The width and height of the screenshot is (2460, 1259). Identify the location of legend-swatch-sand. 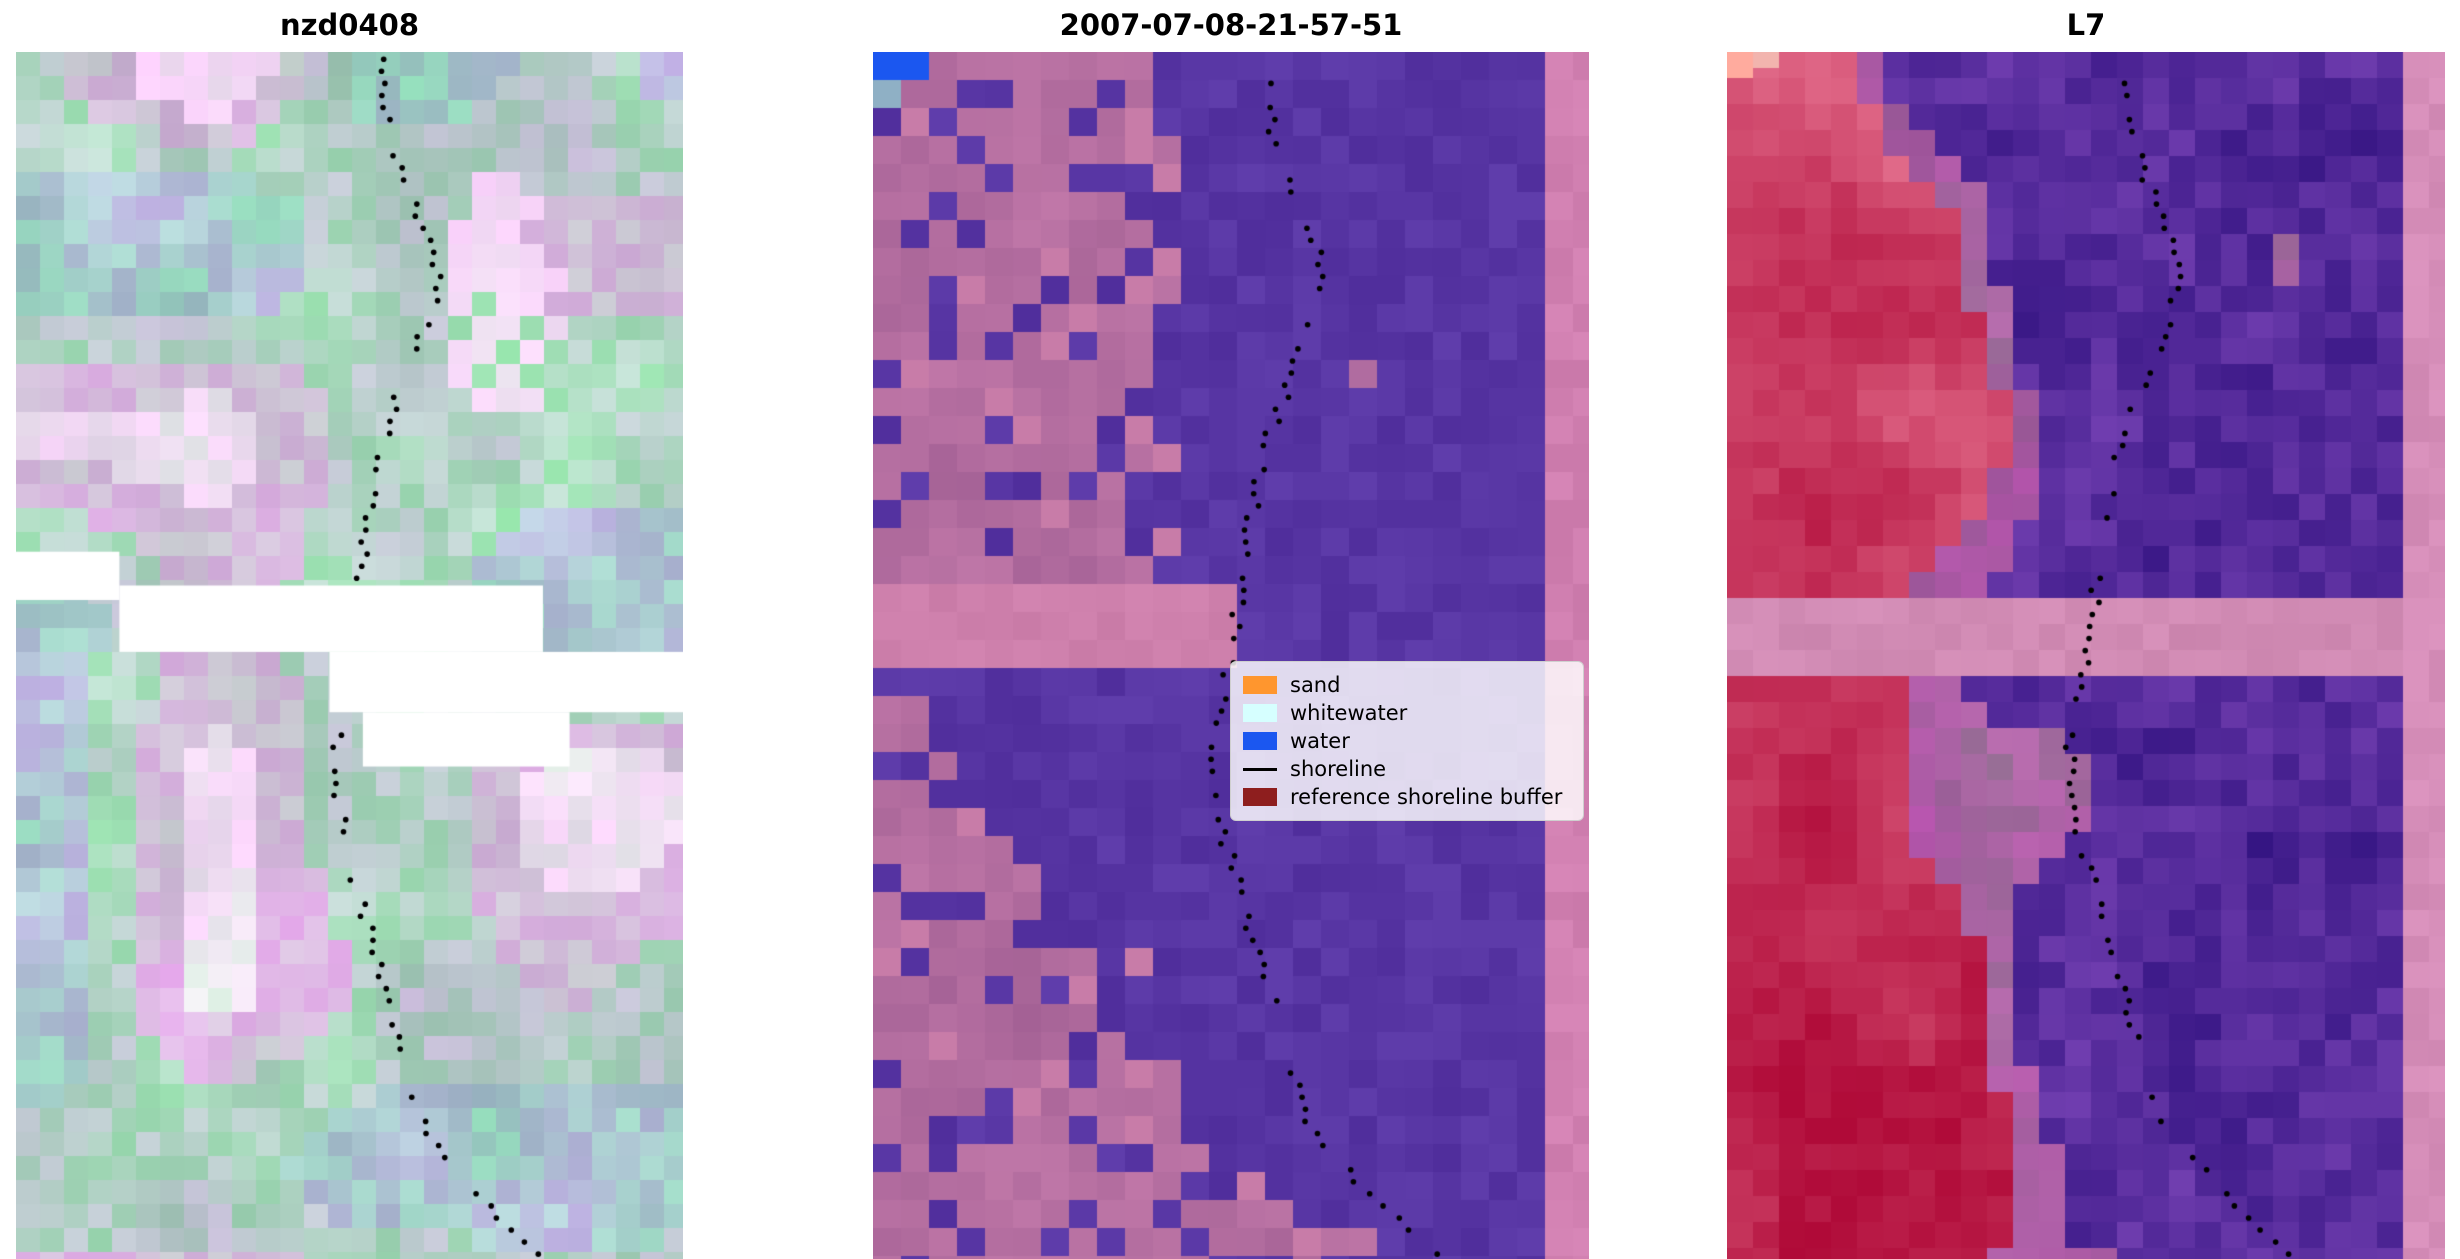
(1260, 685).